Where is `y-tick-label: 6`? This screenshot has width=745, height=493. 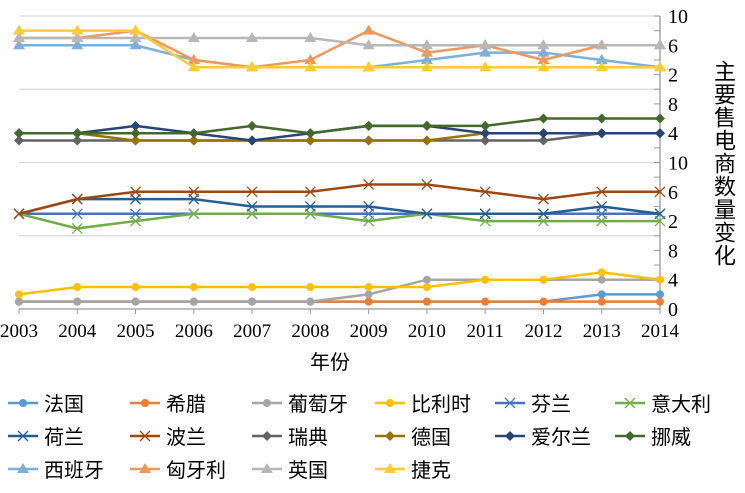
y-tick-label: 6 is located at coordinates (673, 46).